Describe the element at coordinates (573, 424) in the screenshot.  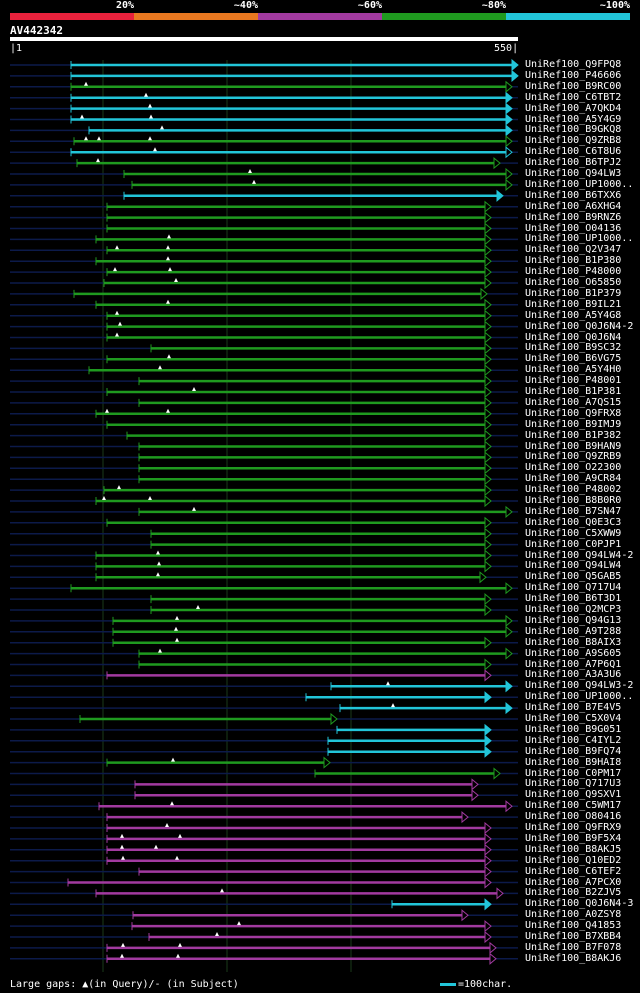
I see `hit-label: UniRef100_B9IMJ9` at that location.